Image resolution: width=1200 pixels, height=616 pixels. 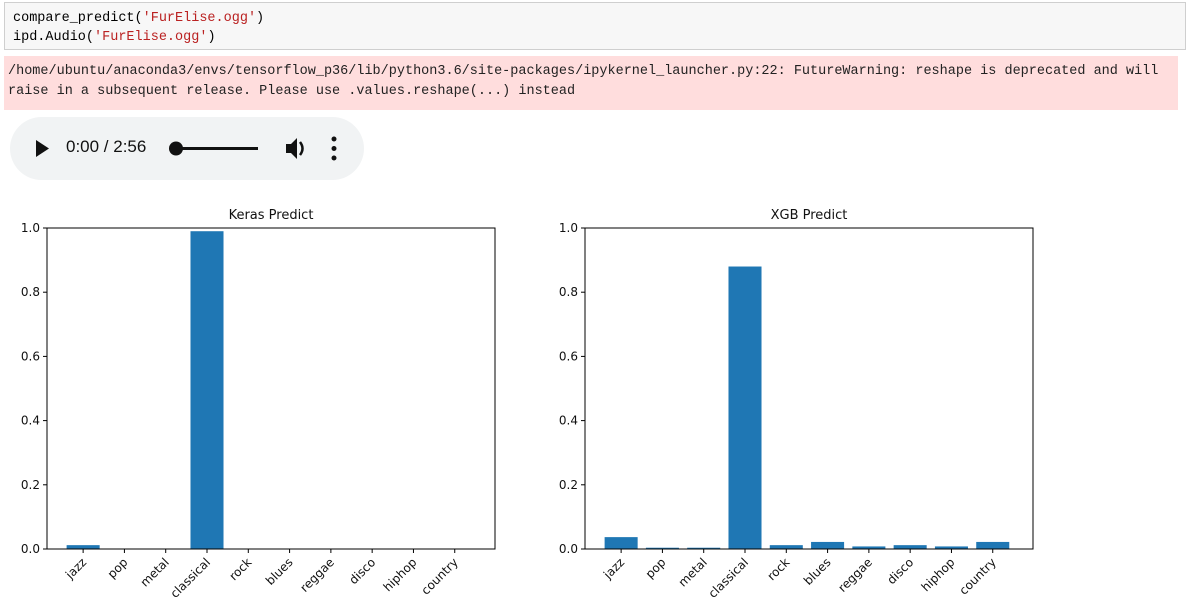 I want to click on audio-controls, so click(x=186, y=148).